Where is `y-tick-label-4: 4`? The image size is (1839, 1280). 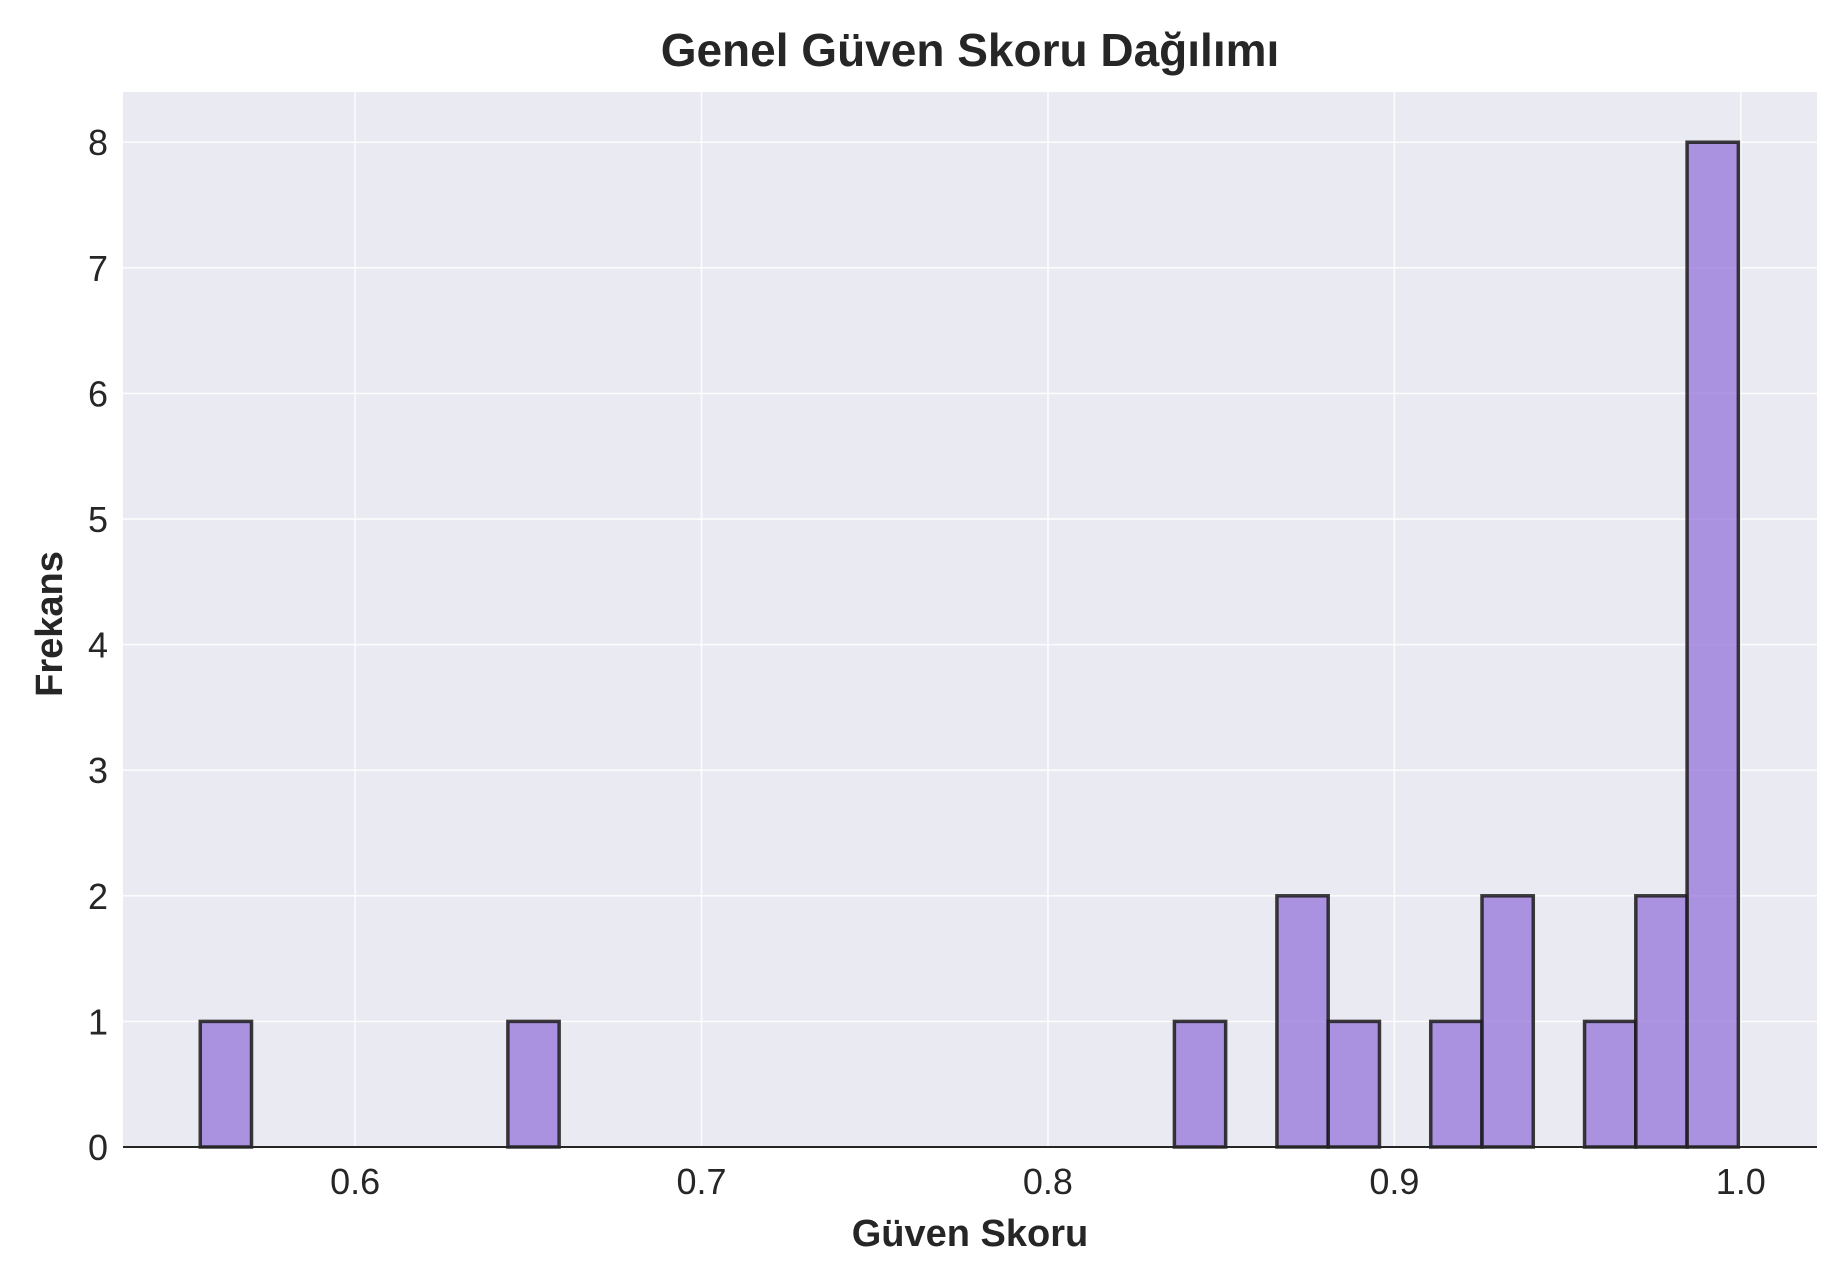 y-tick-label-4: 4 is located at coordinates (98, 645).